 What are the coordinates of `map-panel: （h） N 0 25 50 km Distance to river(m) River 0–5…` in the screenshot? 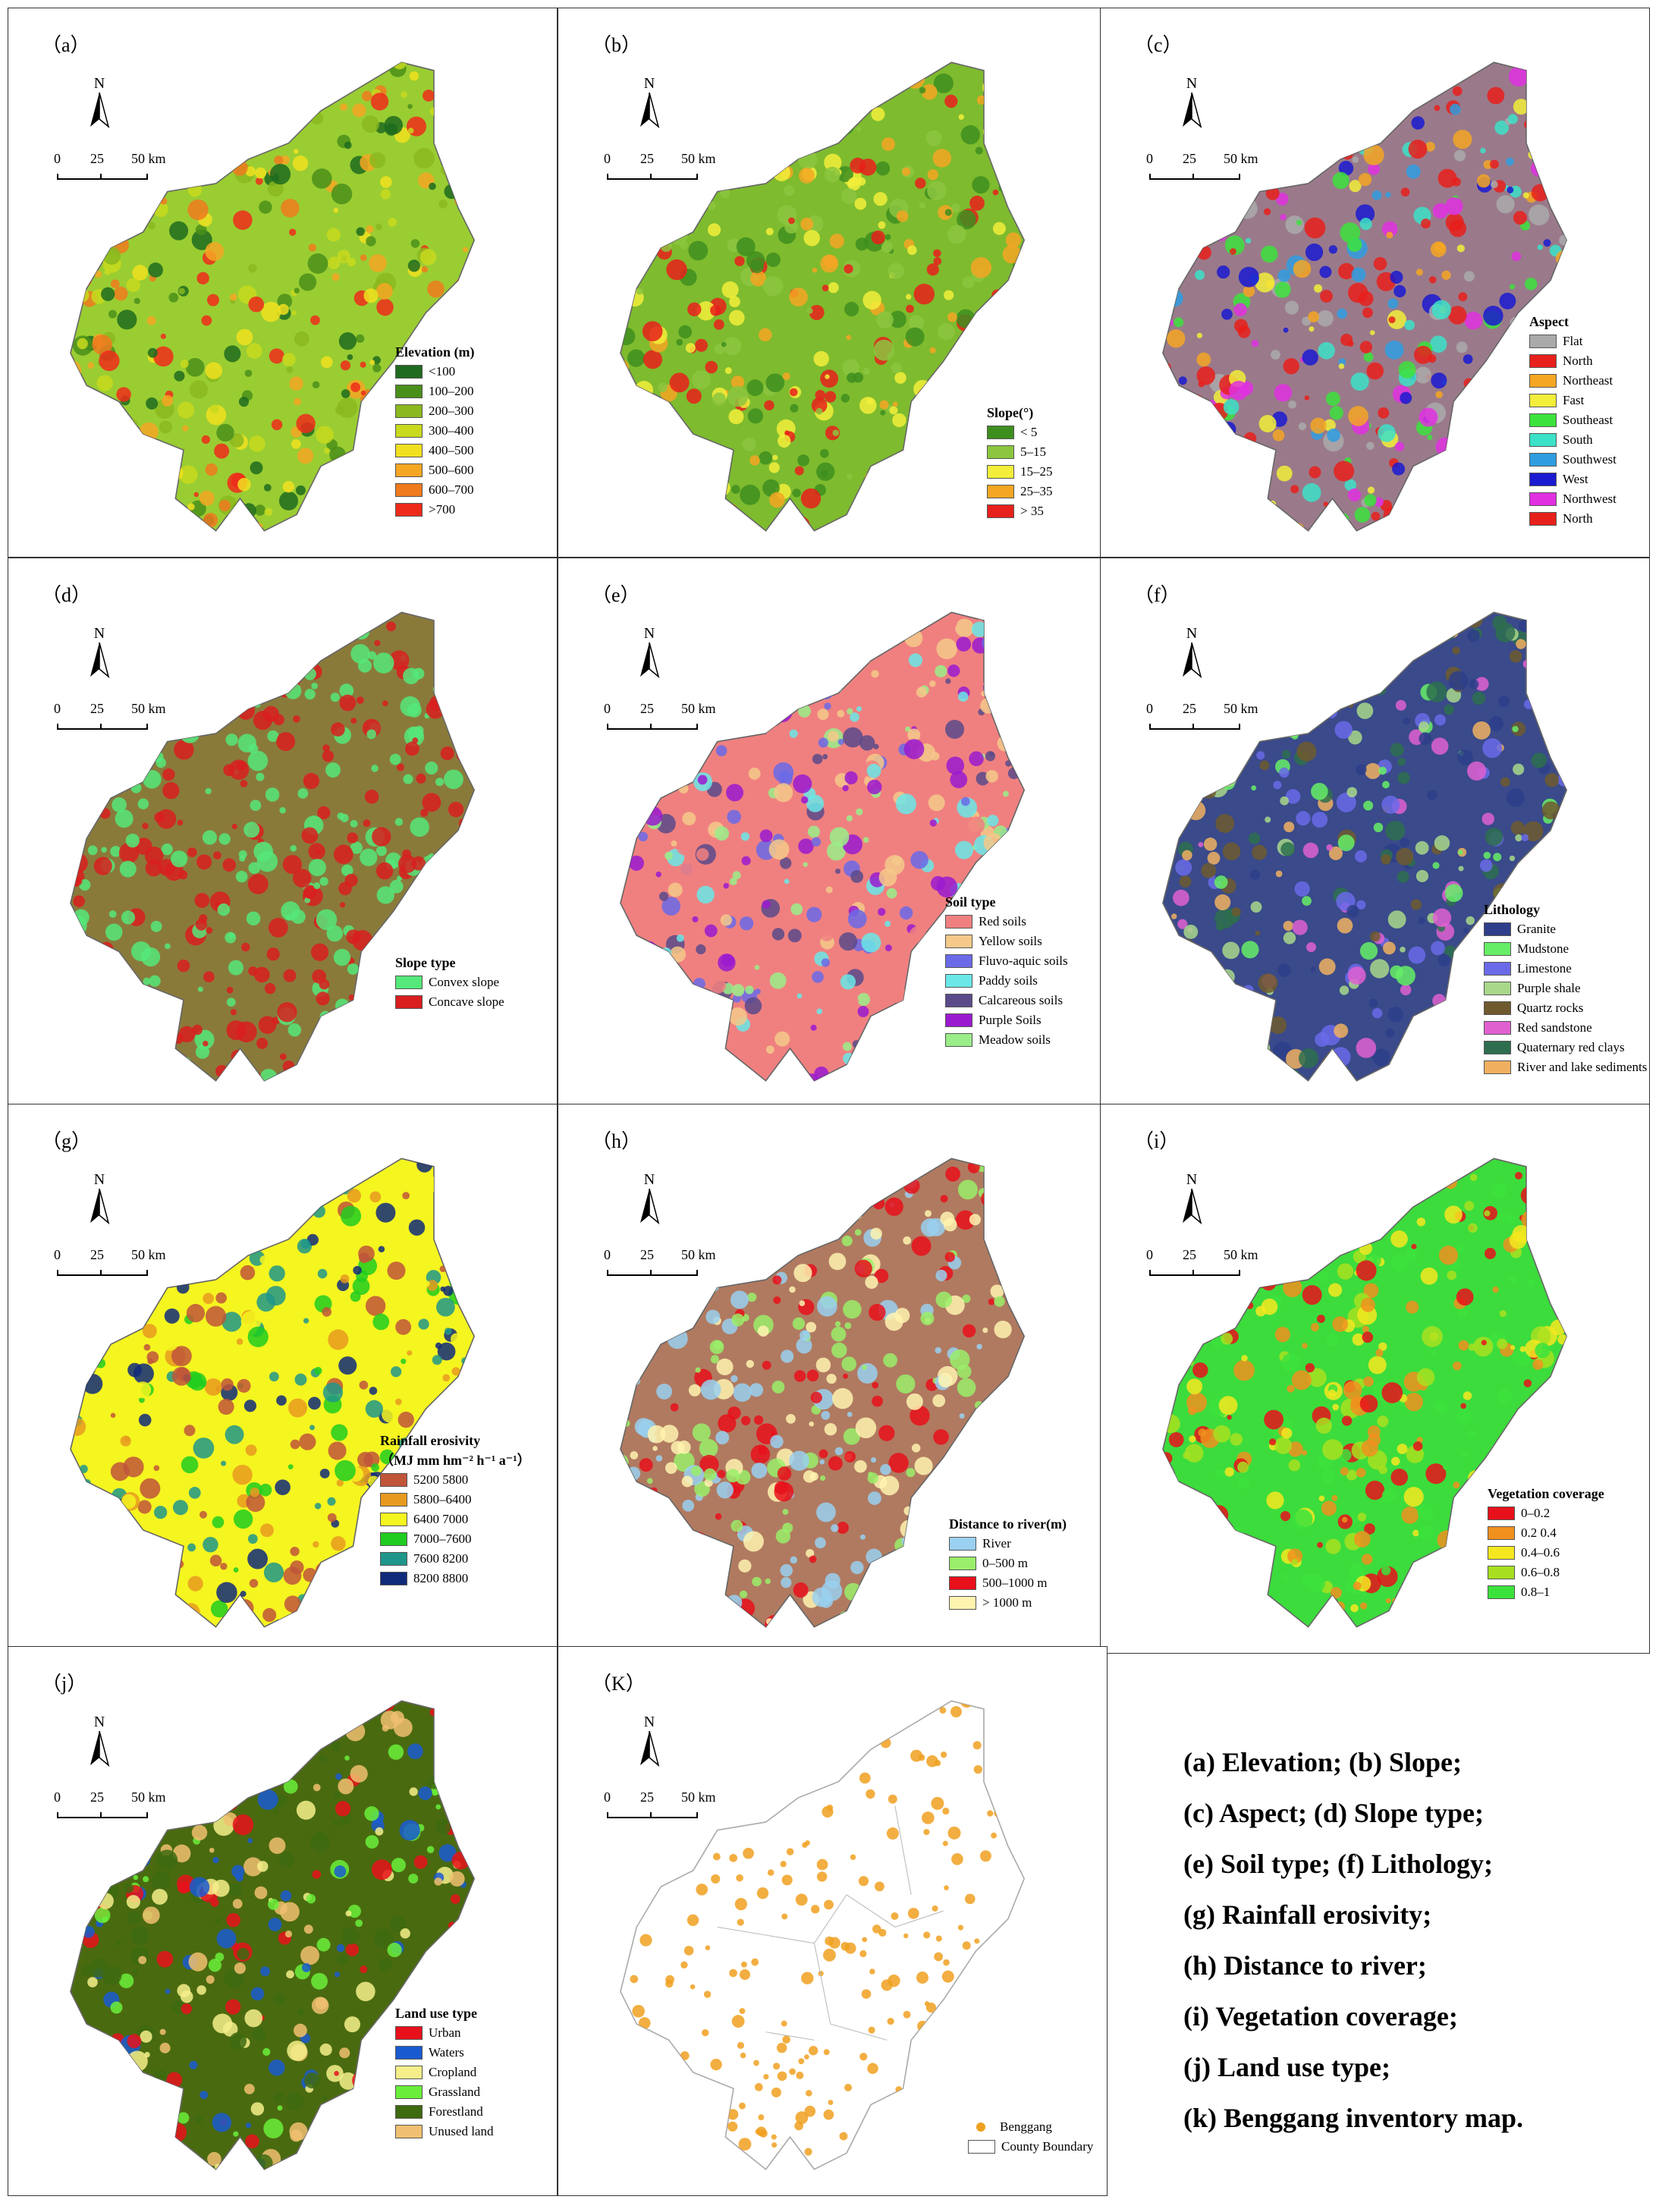 It's located at (833, 1379).